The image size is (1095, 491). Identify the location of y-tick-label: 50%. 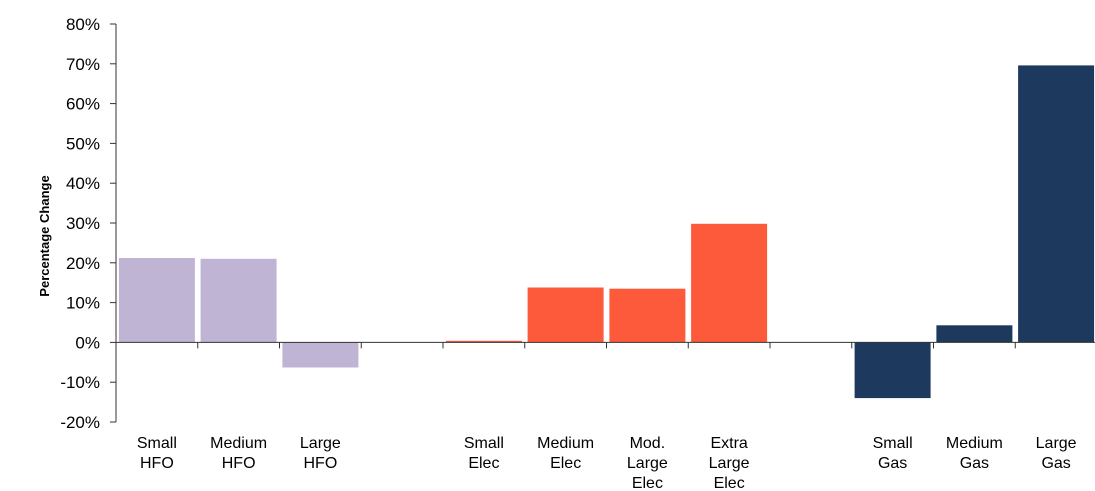
(83, 143).